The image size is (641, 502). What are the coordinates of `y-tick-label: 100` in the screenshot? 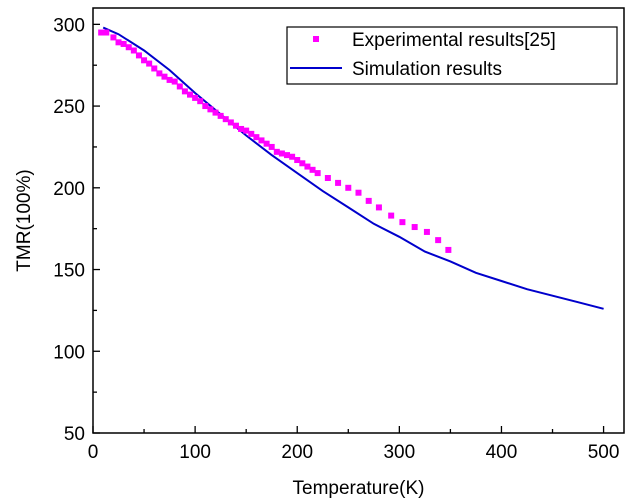 It's located at (69, 352).